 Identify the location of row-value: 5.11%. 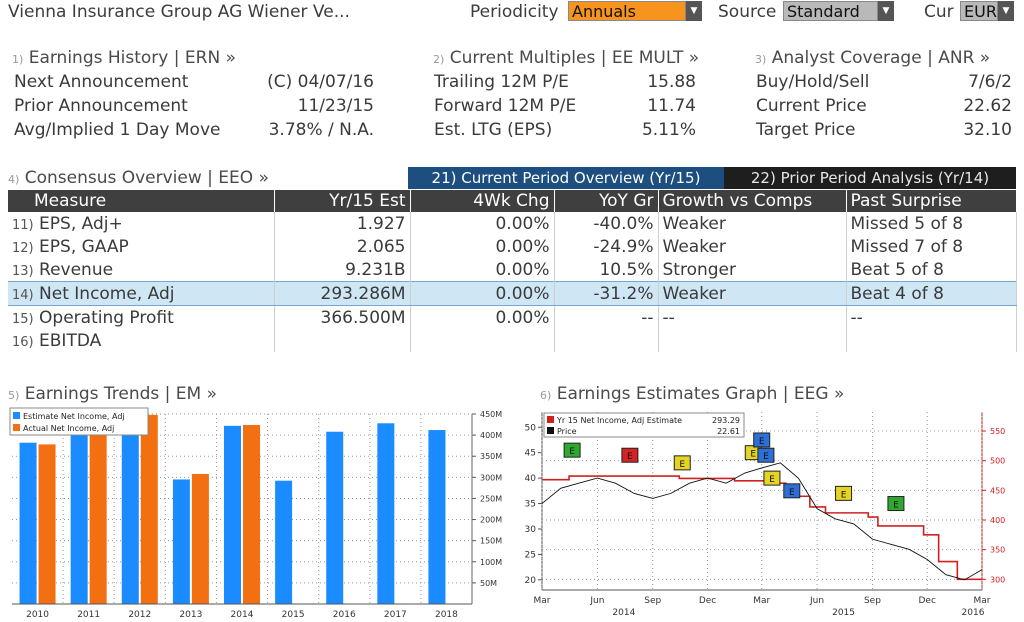
(668, 130).